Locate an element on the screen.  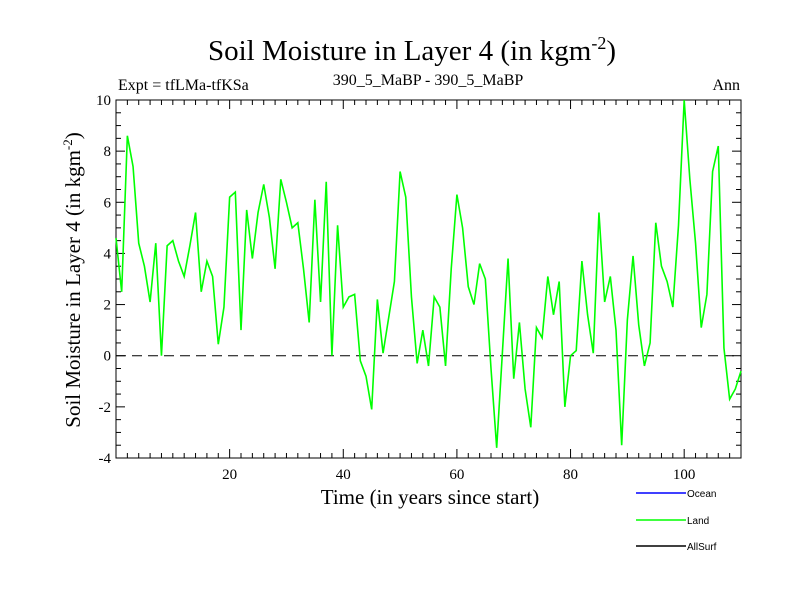
x-tick-label: 60 is located at coordinates (456, 475).